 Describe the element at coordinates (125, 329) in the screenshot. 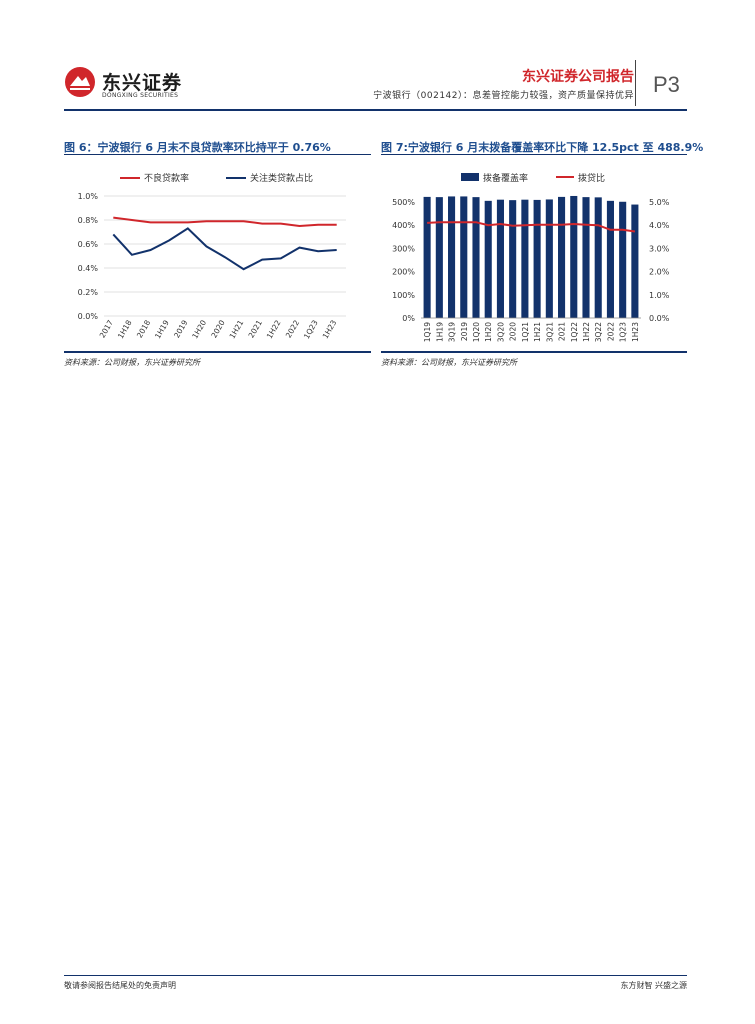

I see `x-tick-label: 1H18` at that location.